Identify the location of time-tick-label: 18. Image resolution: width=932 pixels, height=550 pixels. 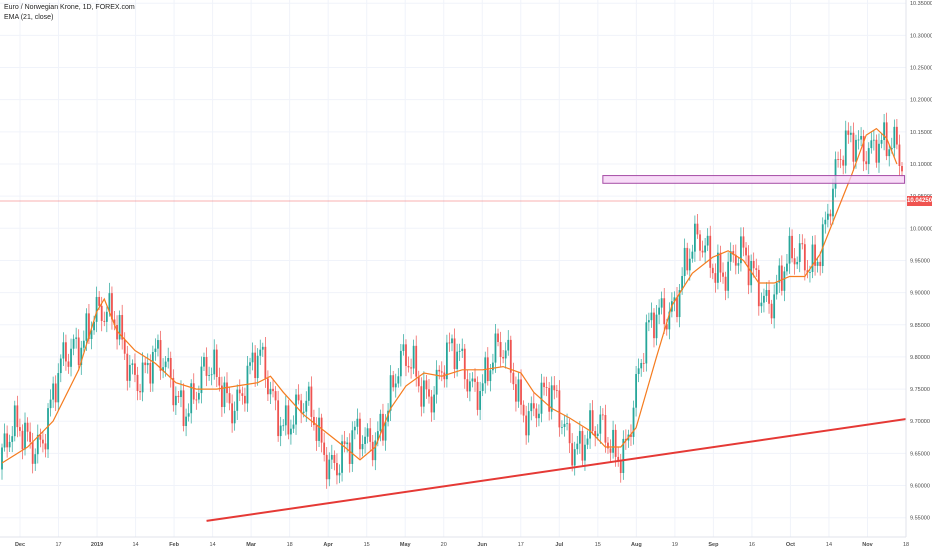
(290, 545).